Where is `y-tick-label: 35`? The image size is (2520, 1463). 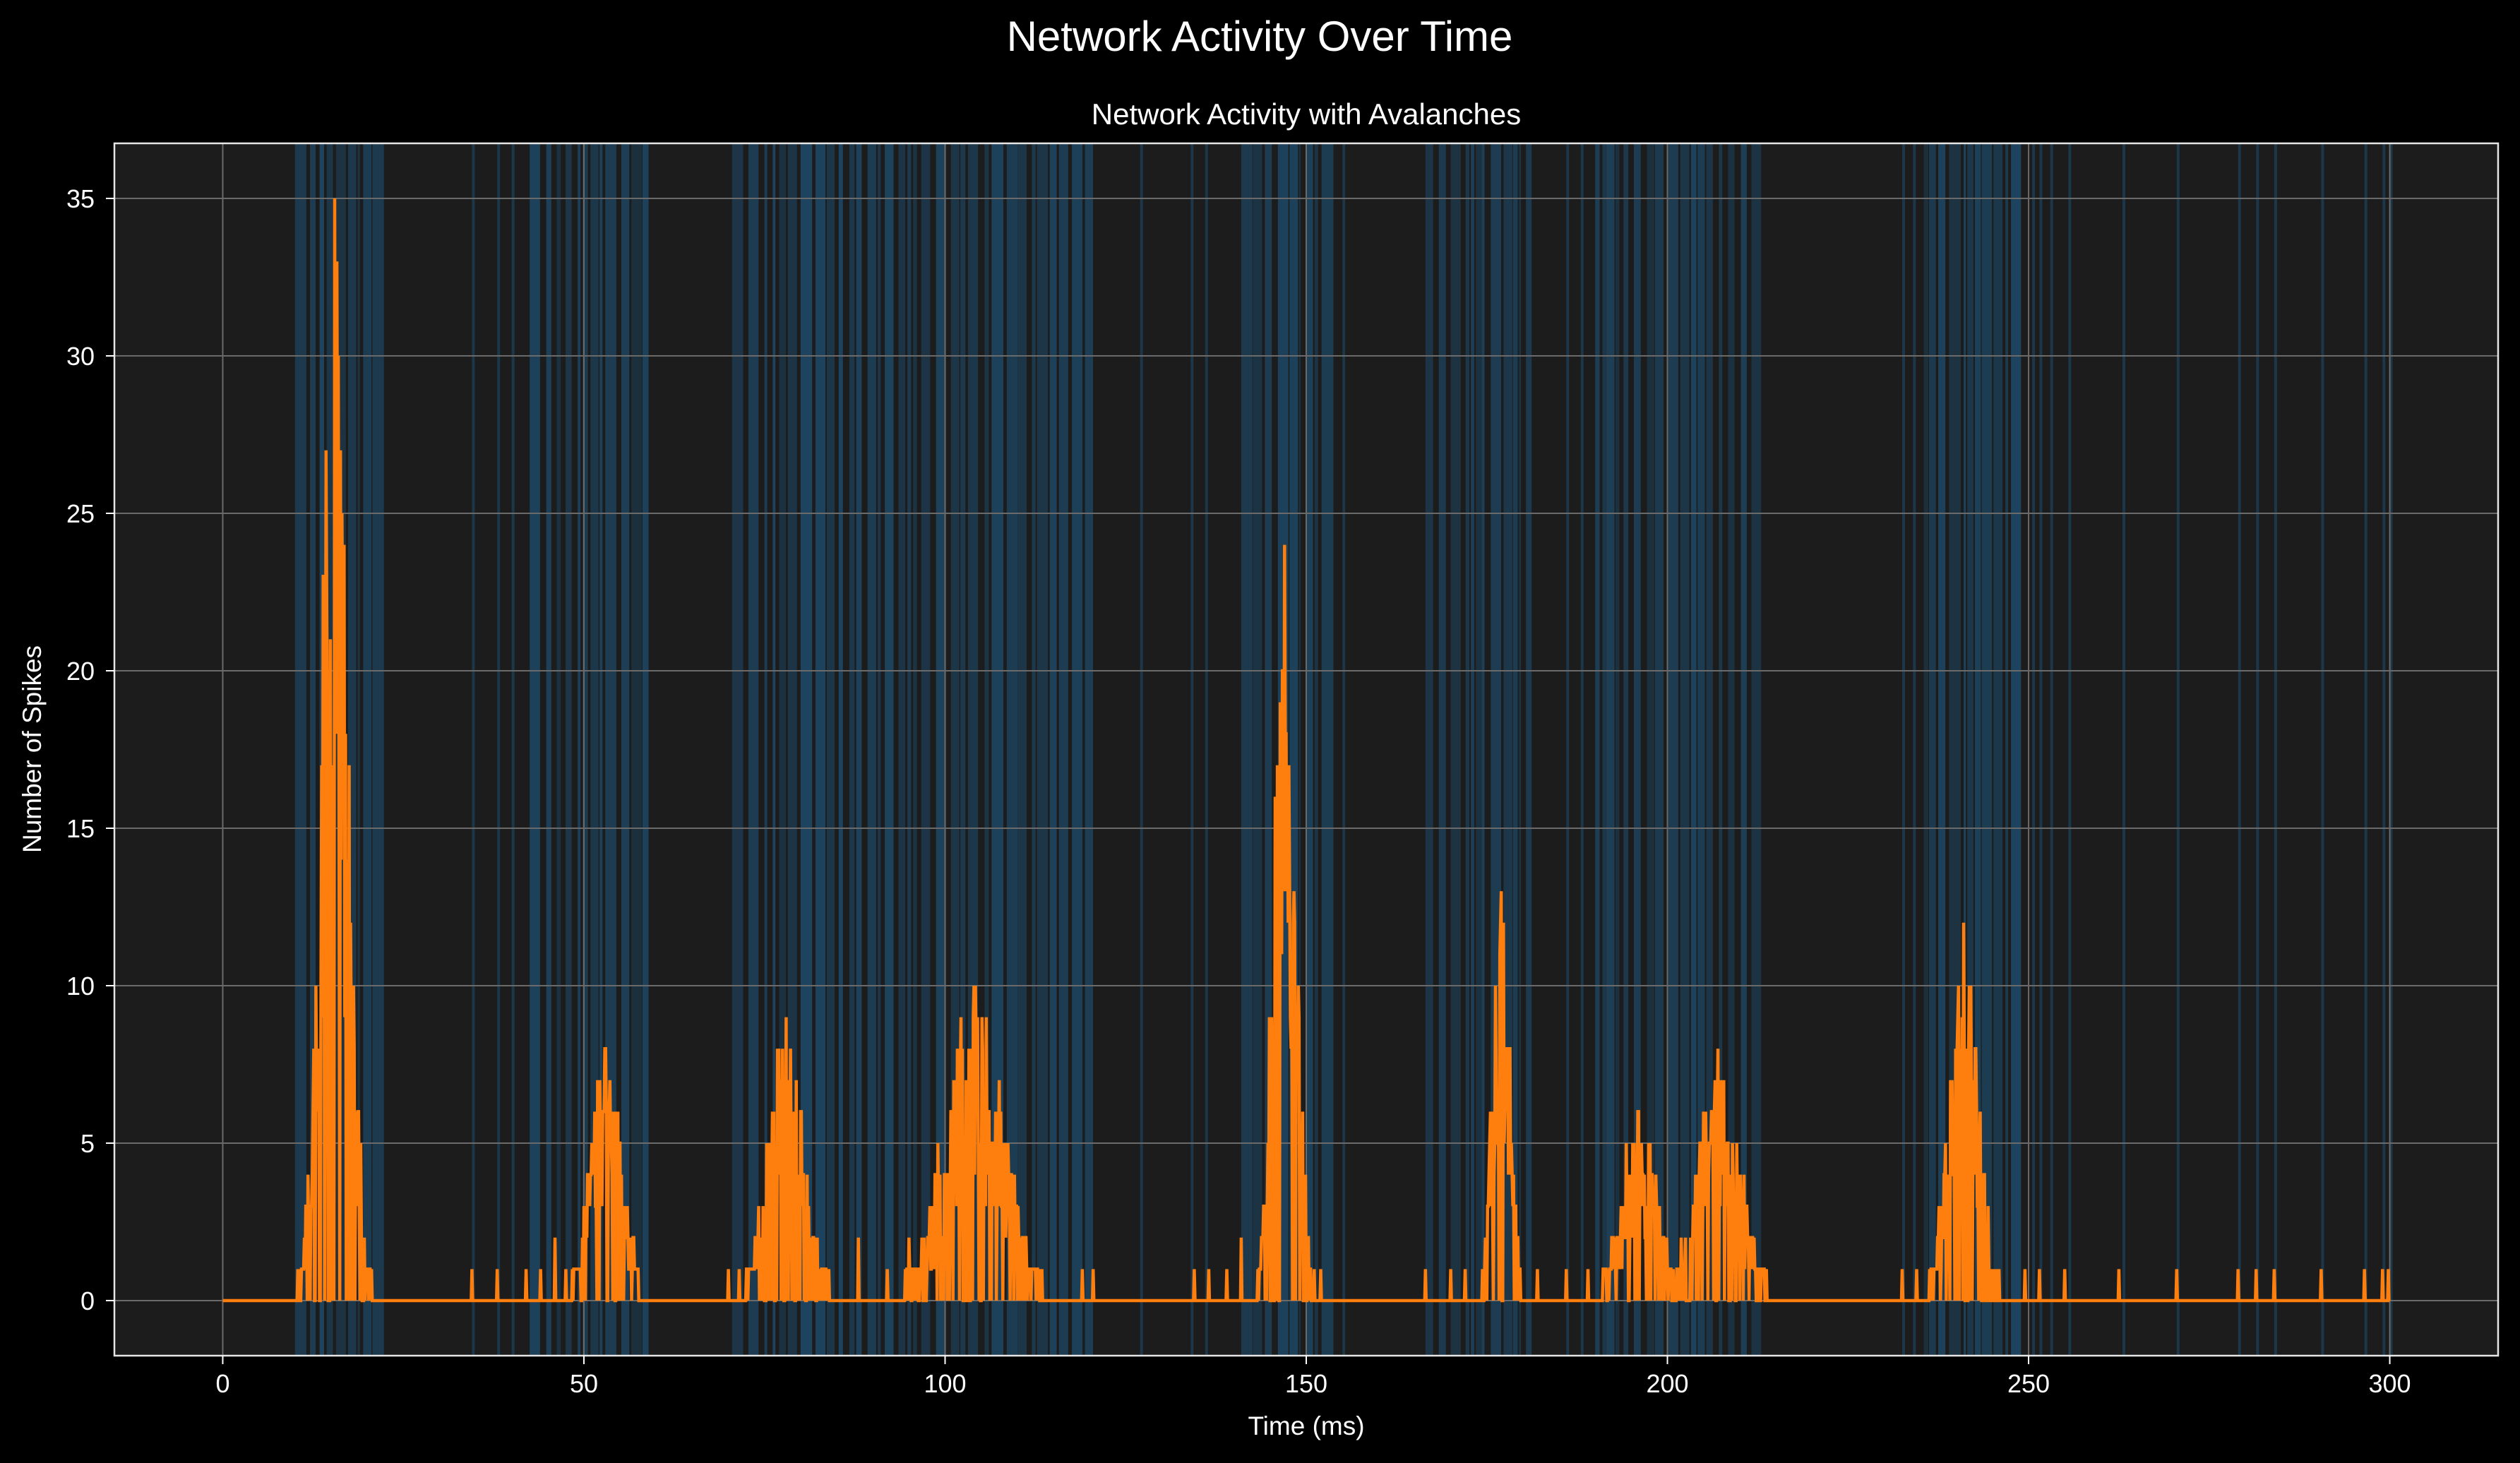 y-tick-label: 35 is located at coordinates (80, 198).